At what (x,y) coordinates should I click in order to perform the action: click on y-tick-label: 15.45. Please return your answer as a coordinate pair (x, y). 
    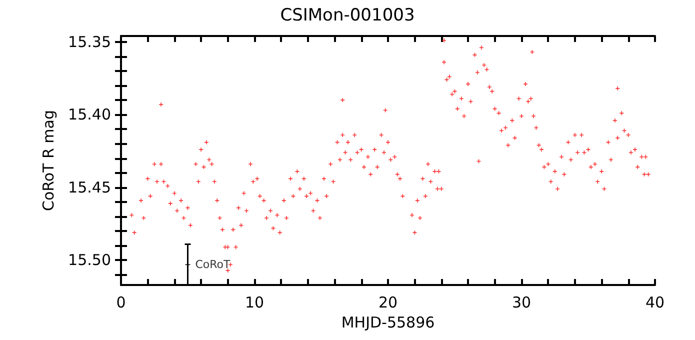
    Looking at the image, I should click on (89, 187).